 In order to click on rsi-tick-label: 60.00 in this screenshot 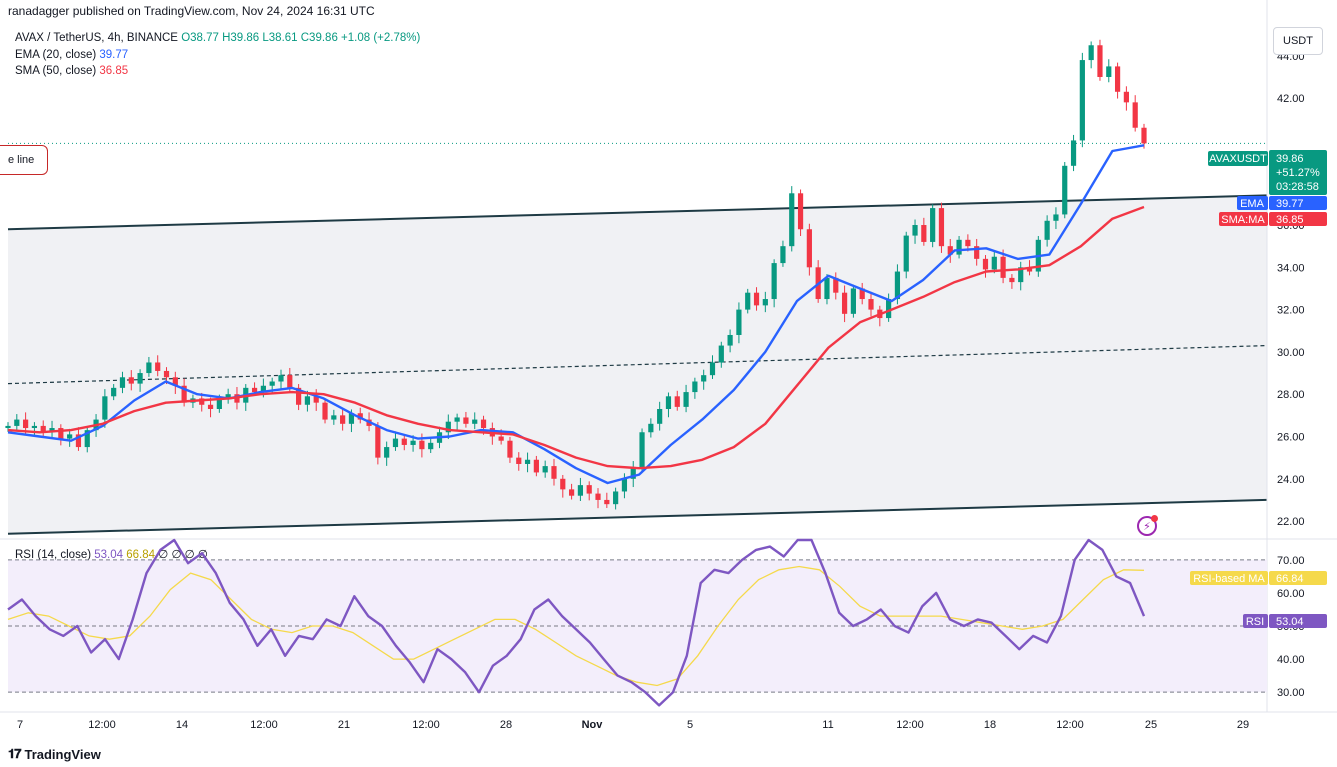, I will do `click(1291, 594)`.